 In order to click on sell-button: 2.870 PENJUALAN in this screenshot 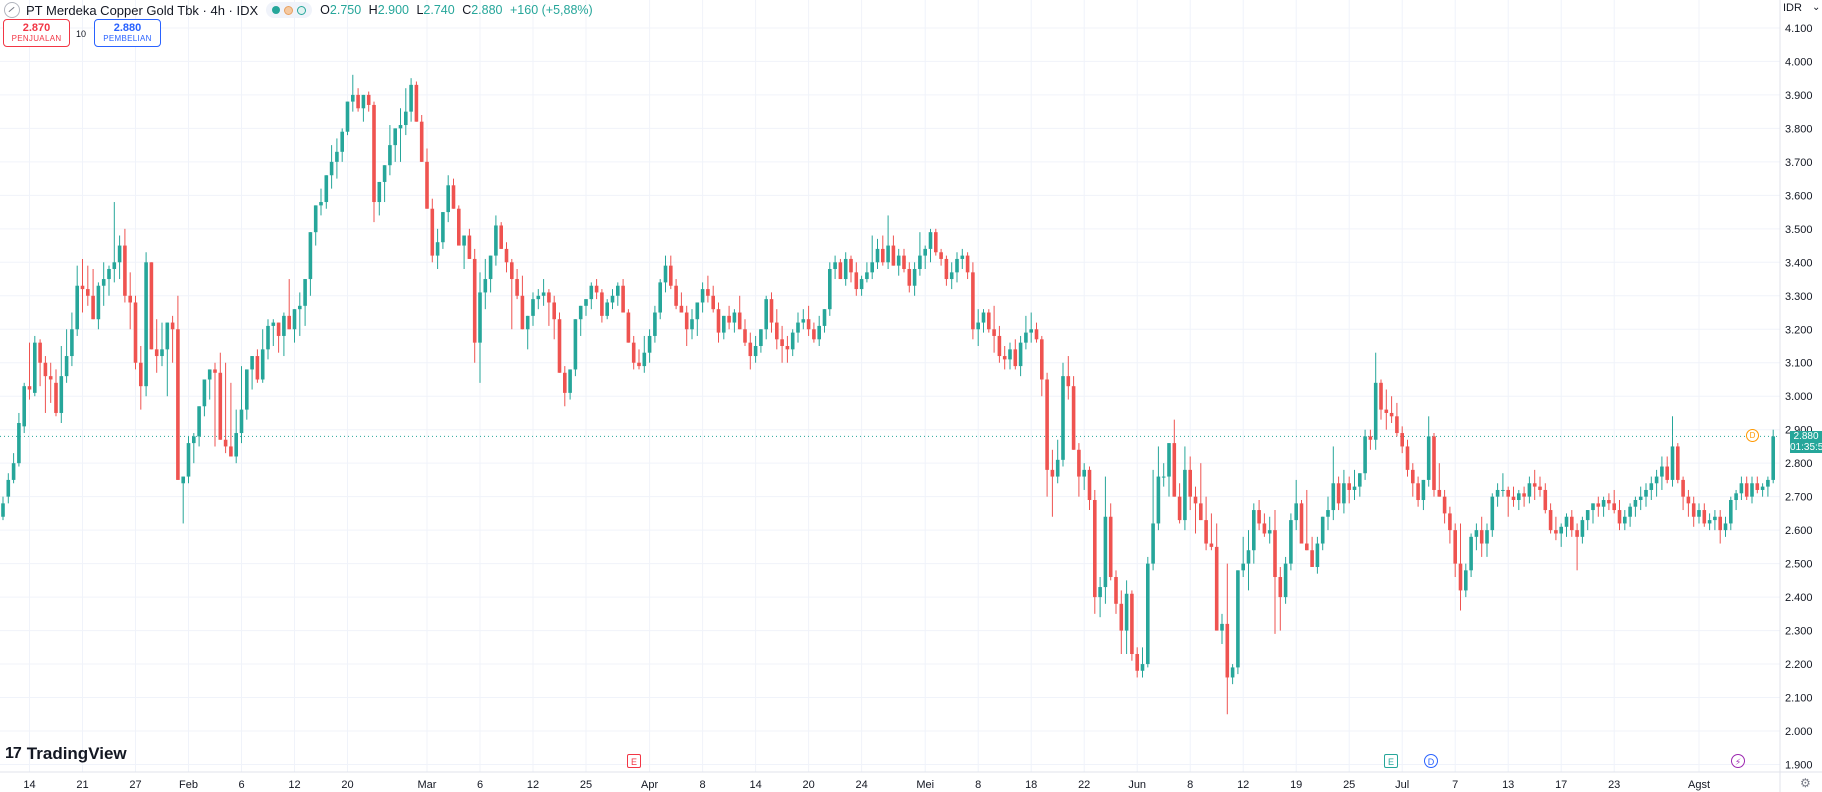, I will do `click(36, 33)`.